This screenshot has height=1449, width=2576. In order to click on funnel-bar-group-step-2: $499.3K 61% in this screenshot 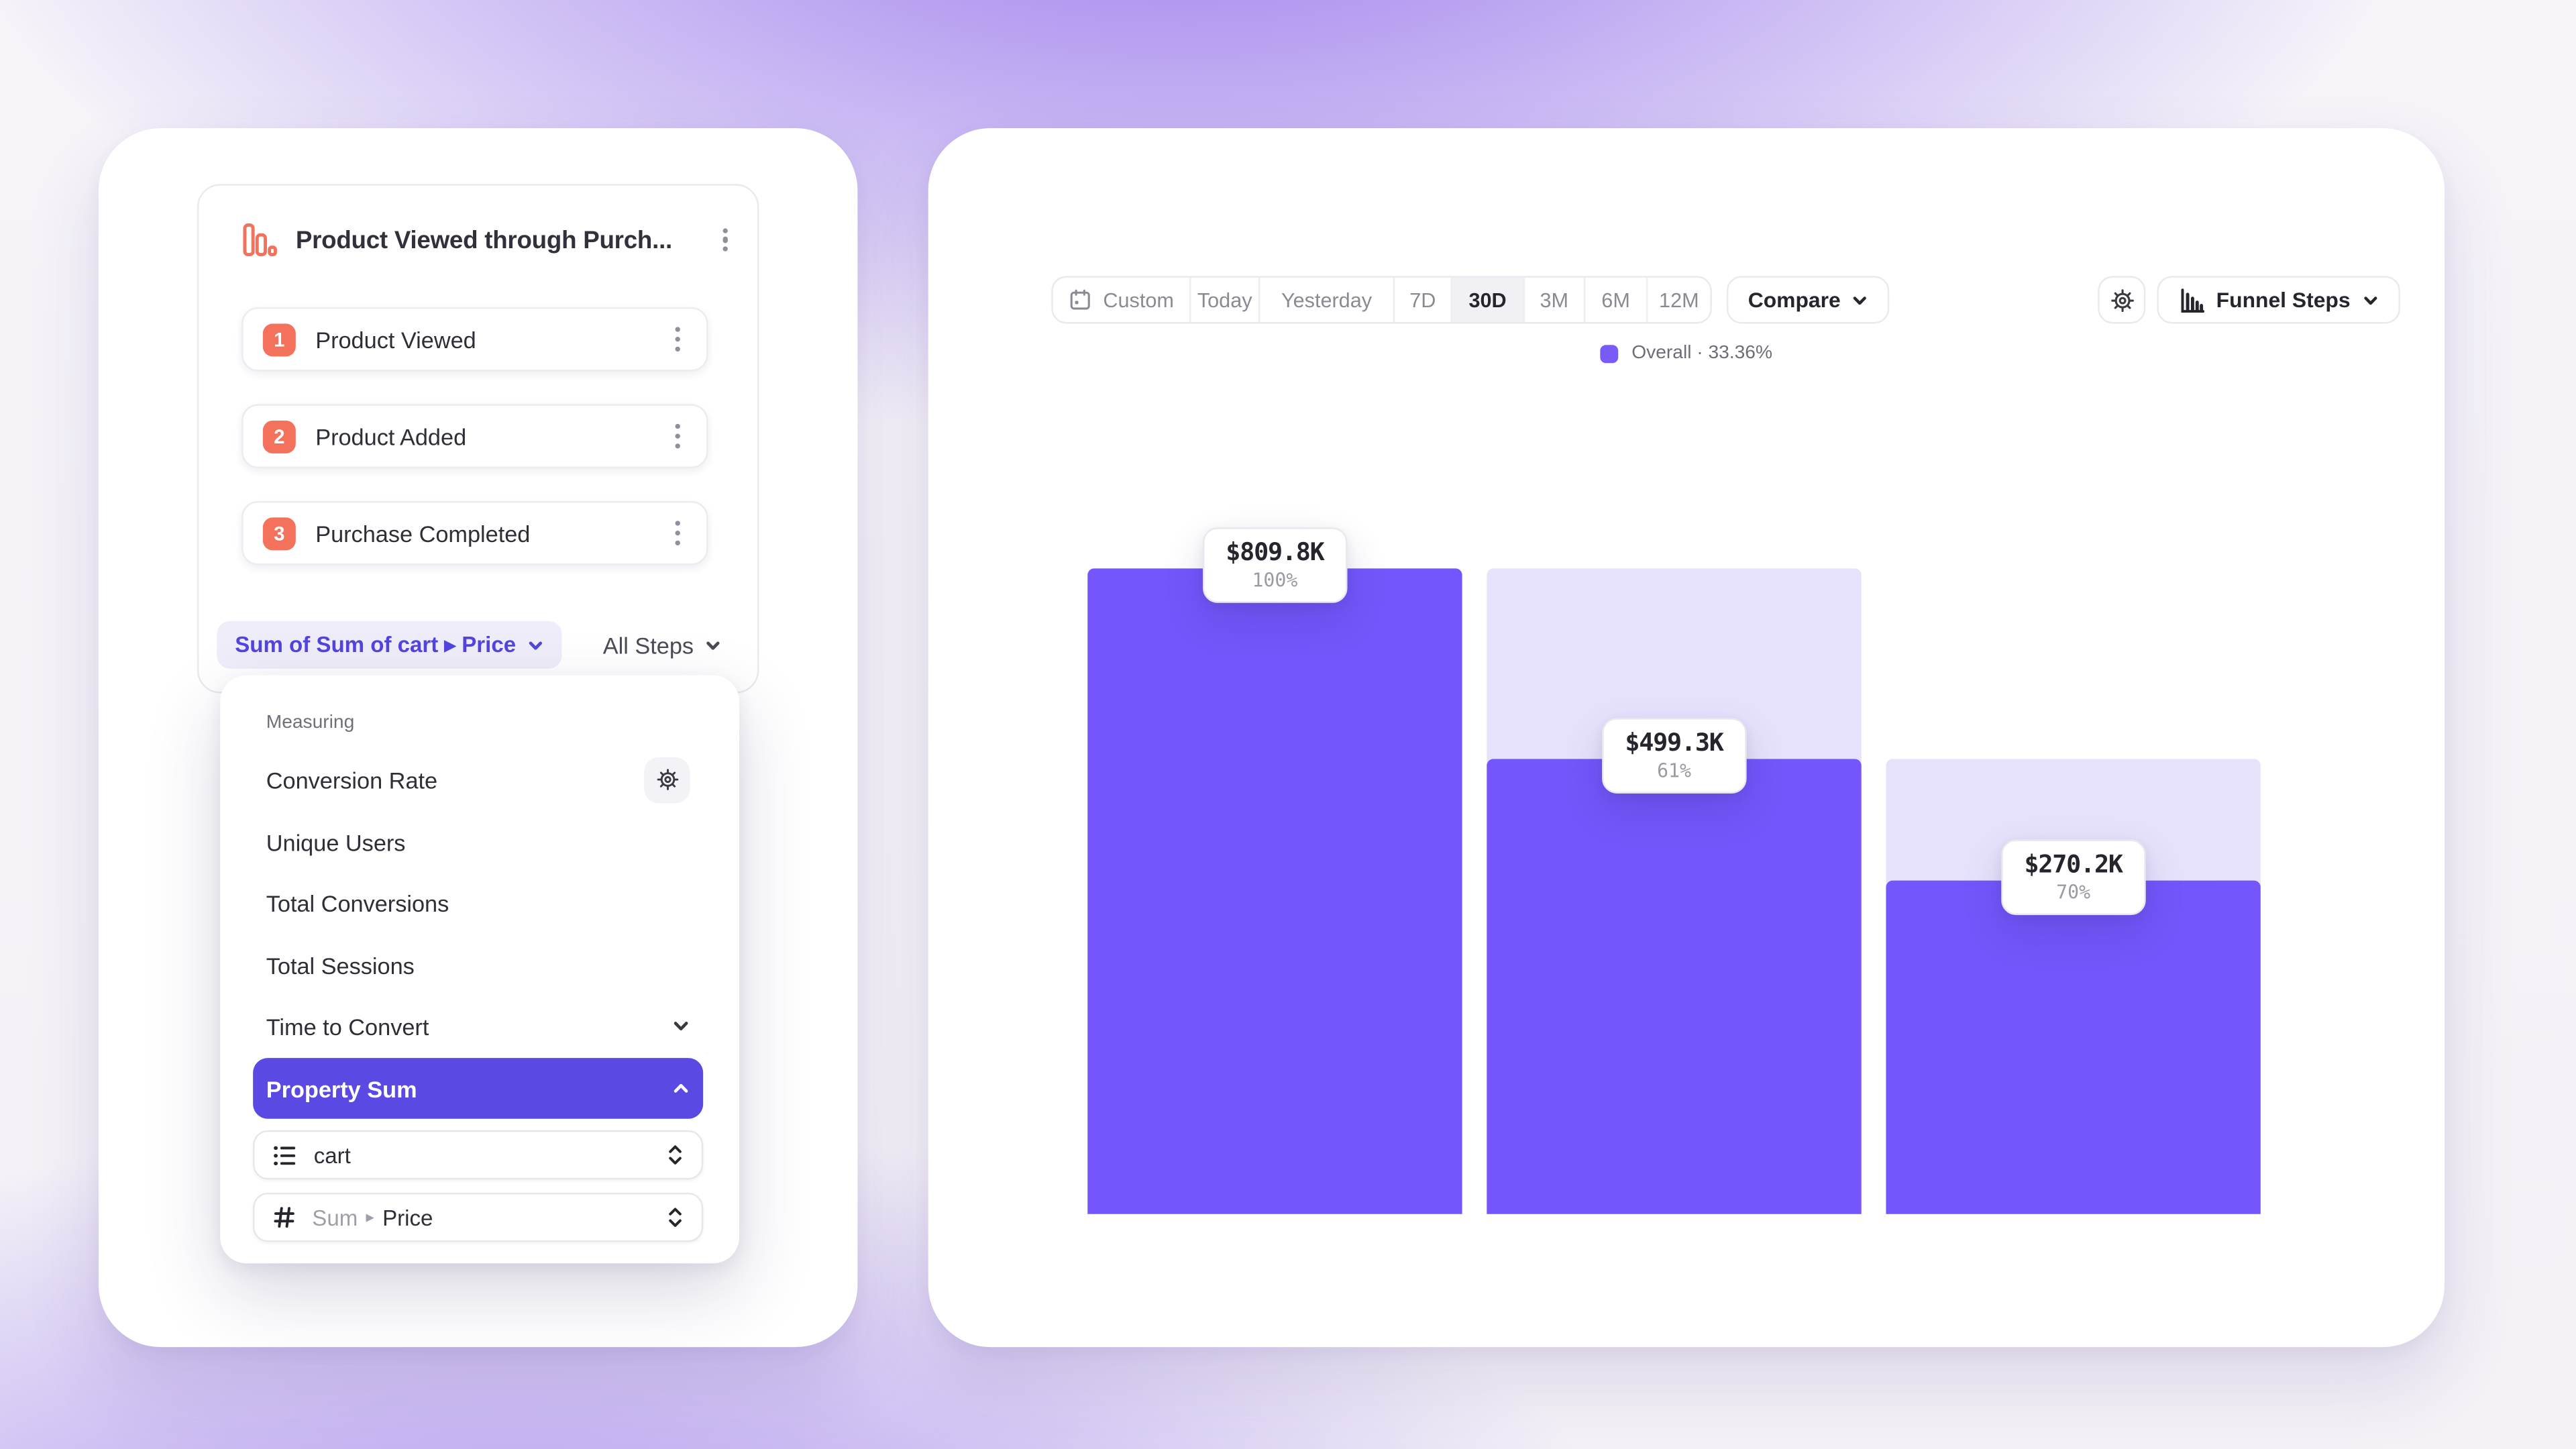, I will do `click(1674, 891)`.